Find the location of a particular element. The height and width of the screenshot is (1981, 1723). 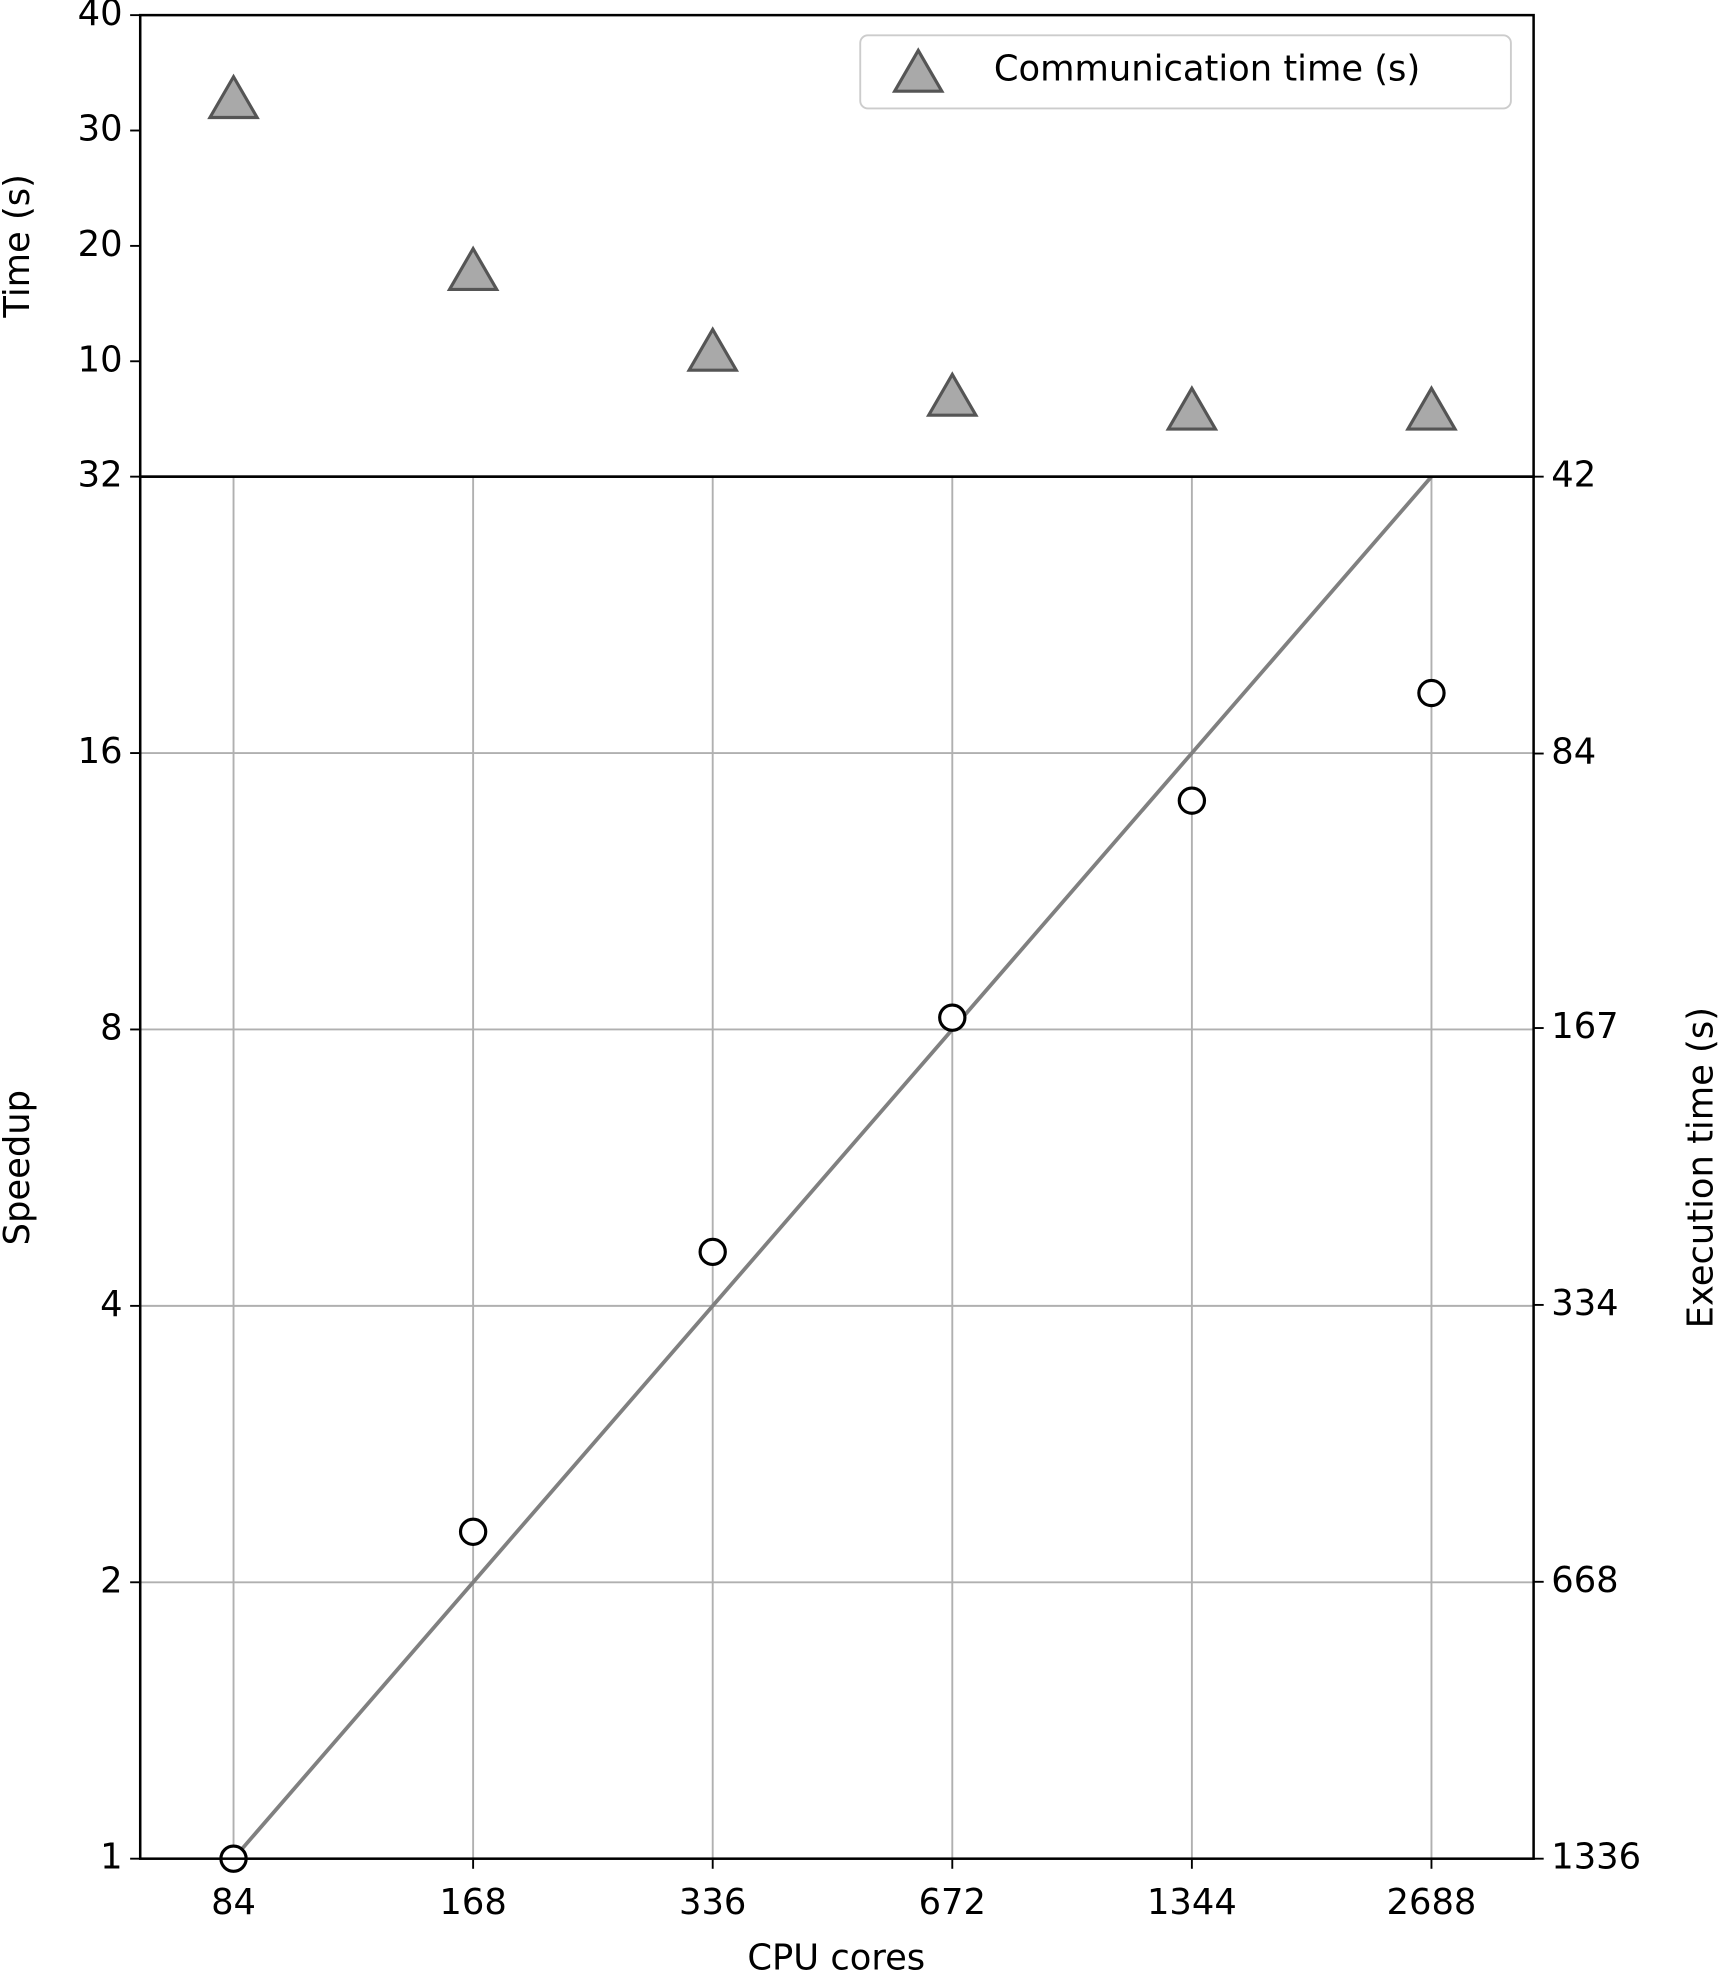

y2-tick-label: 668 is located at coordinates (1584, 1580).